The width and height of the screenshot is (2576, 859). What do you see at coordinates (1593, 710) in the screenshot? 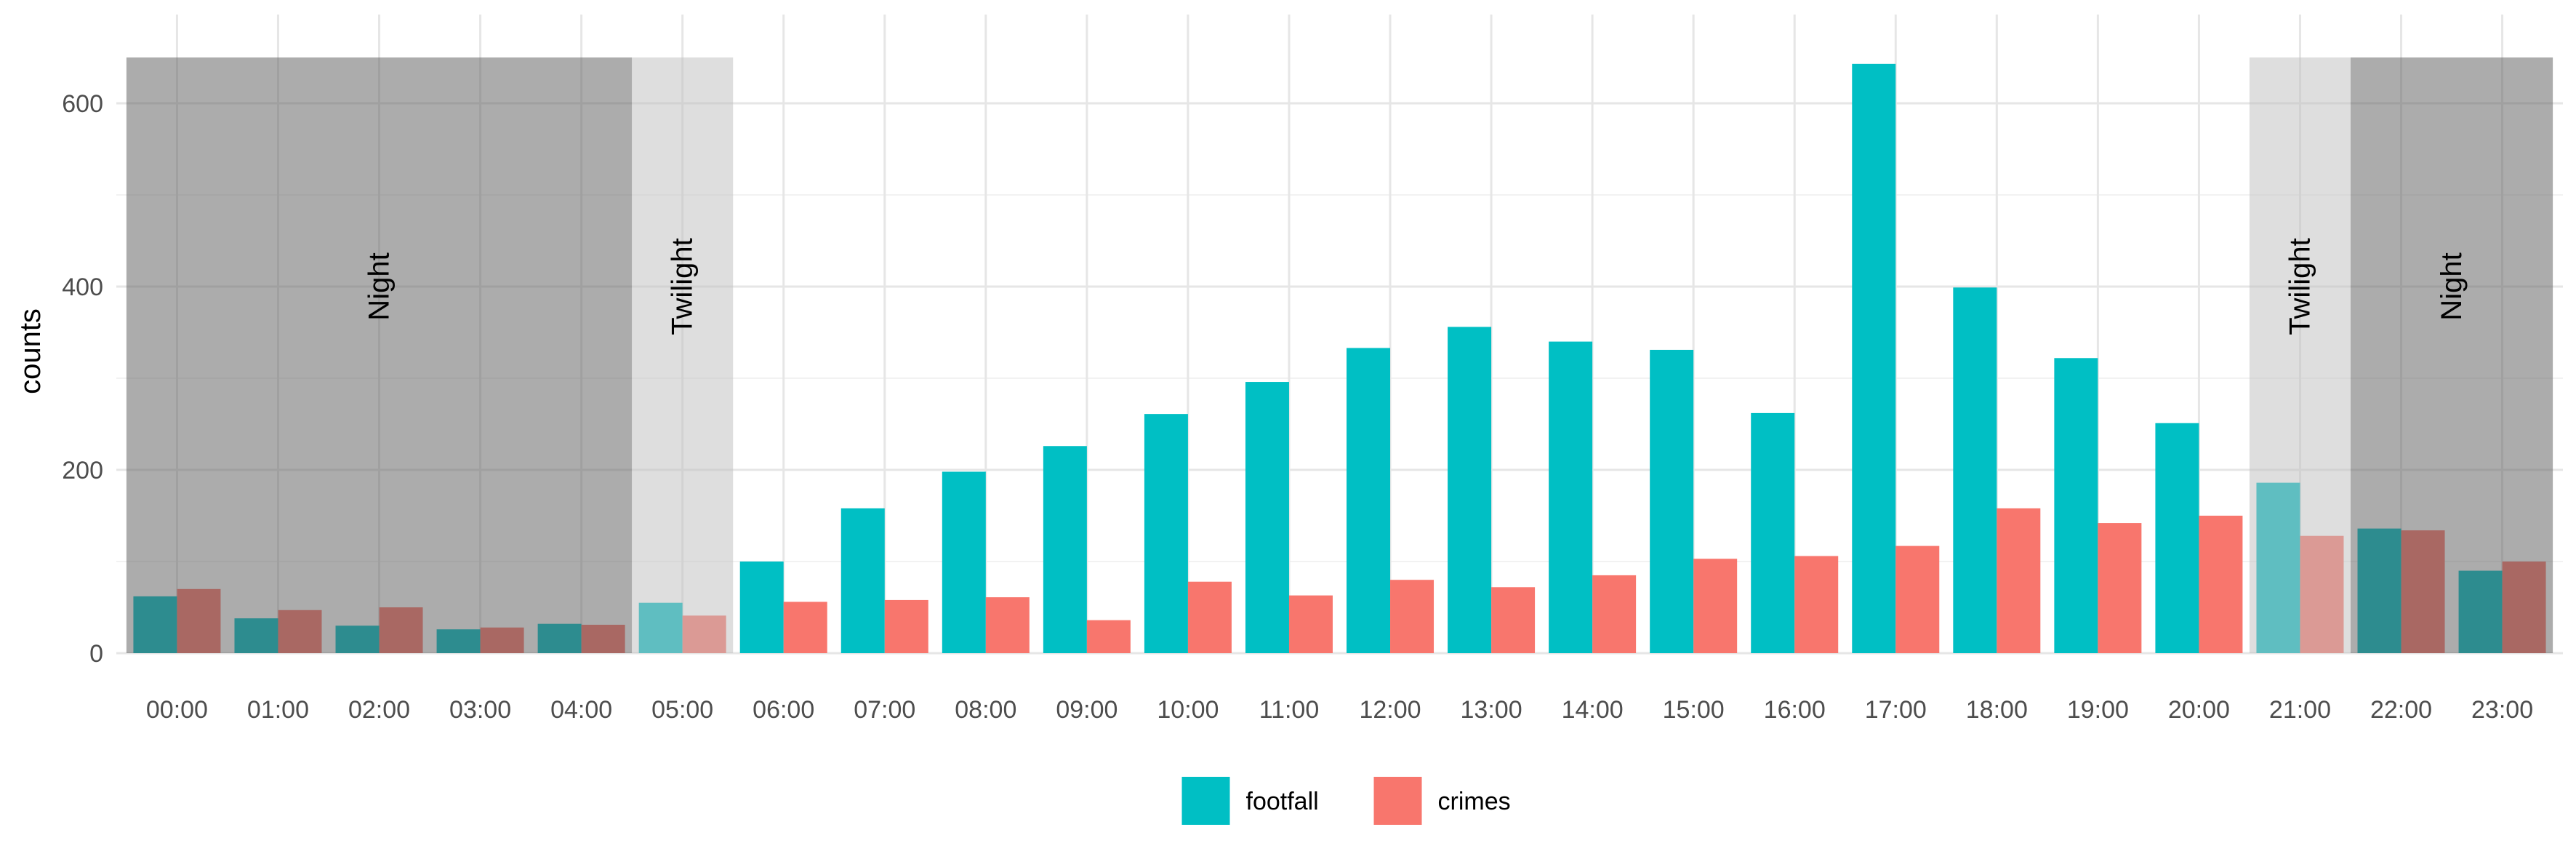
I see `x-tick-label: 14:00` at bounding box center [1593, 710].